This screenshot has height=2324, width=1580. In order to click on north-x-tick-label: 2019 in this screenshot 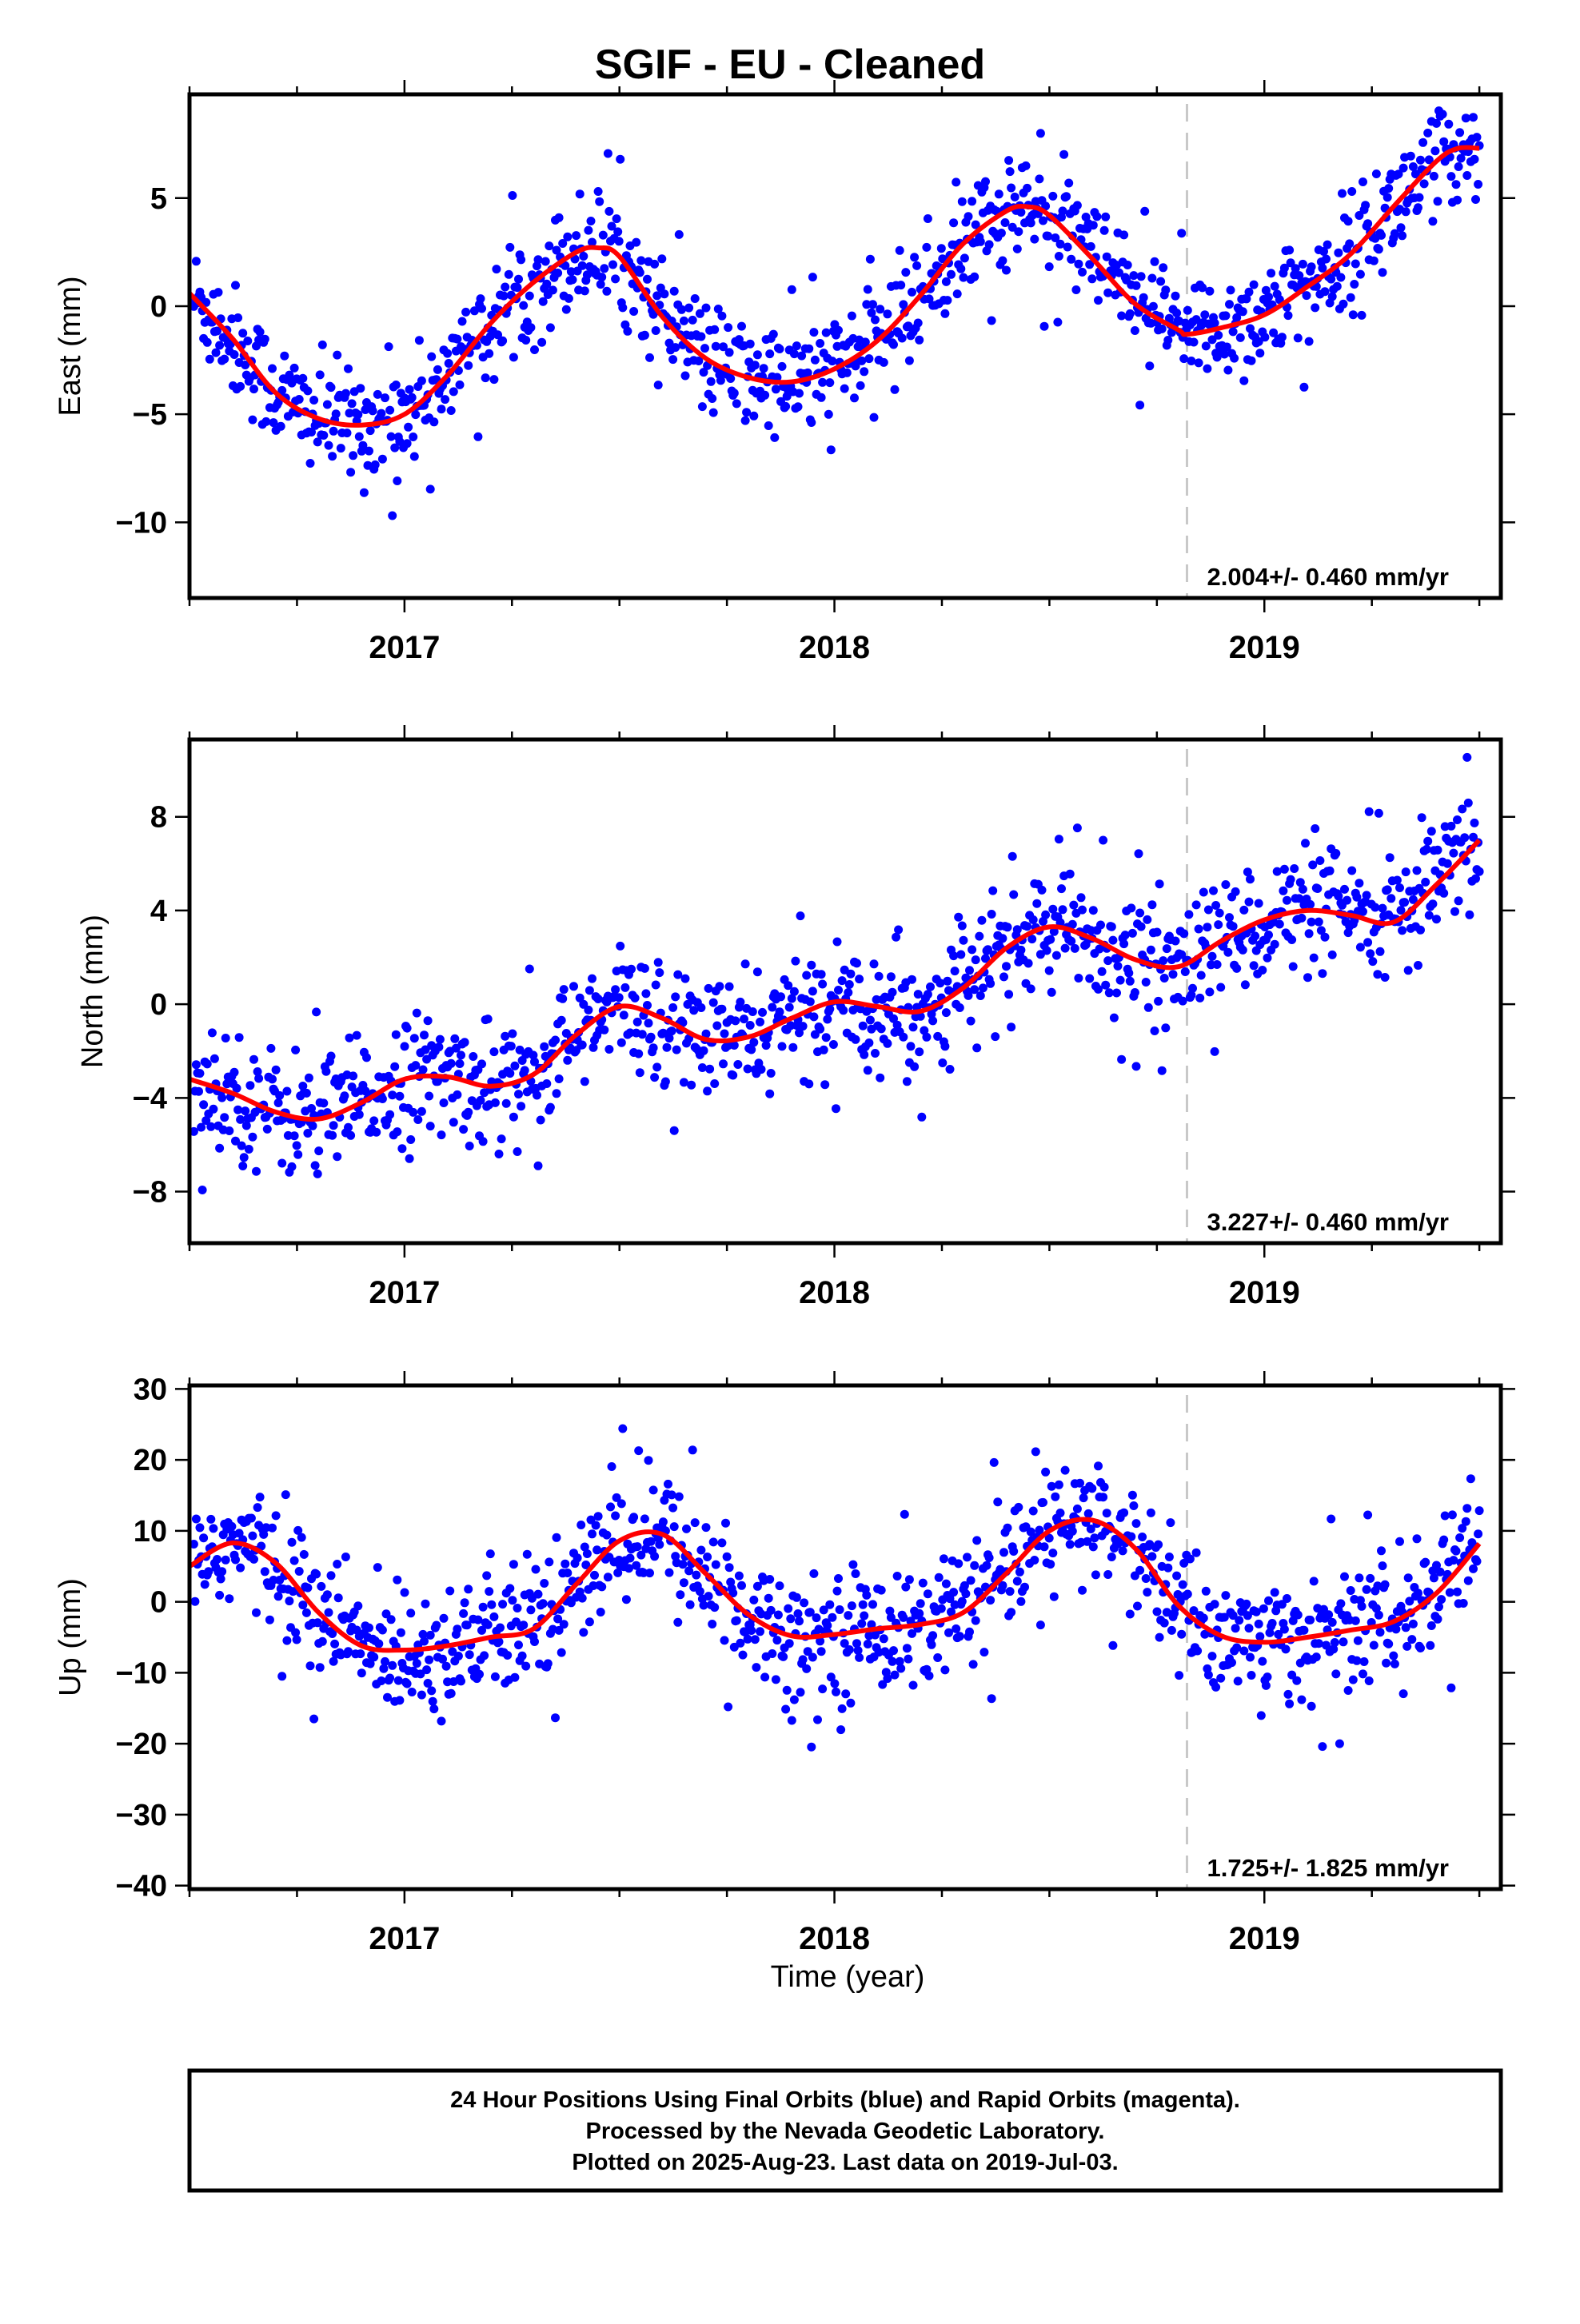, I will do `click(1265, 1293)`.